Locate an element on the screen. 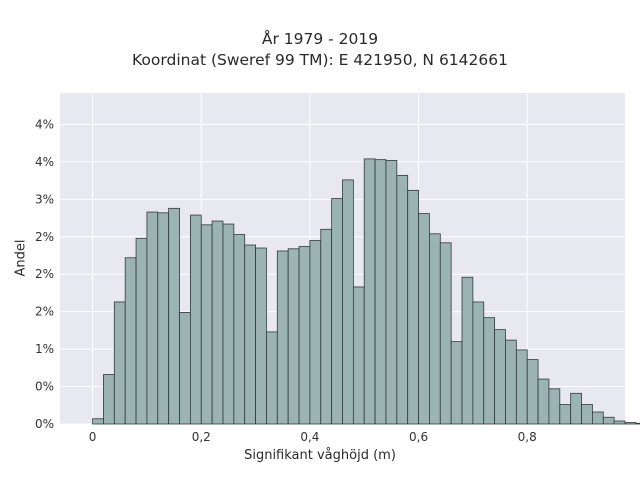 This screenshot has width=640, height=480. x-tick-label: 0,2 is located at coordinates (201, 437).